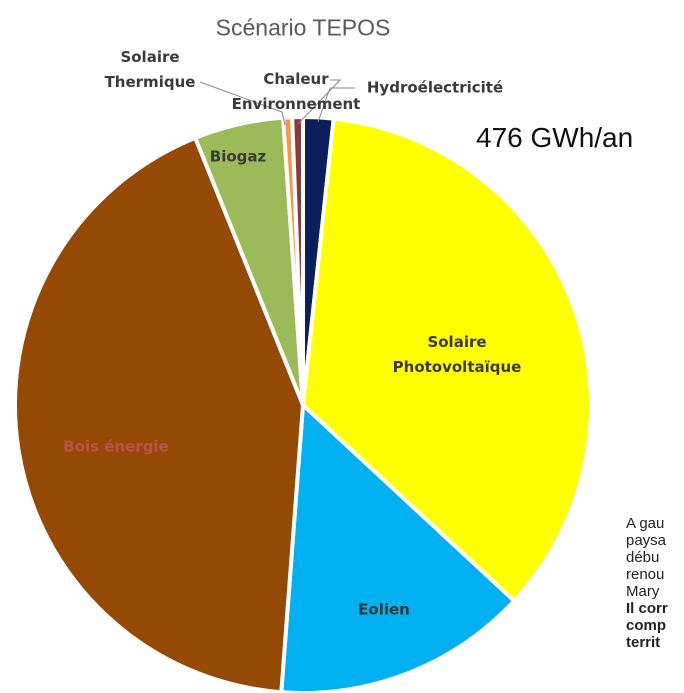 The width and height of the screenshot is (684, 693). What do you see at coordinates (645, 574) in the screenshot?
I see `side-text-line: renou` at bounding box center [645, 574].